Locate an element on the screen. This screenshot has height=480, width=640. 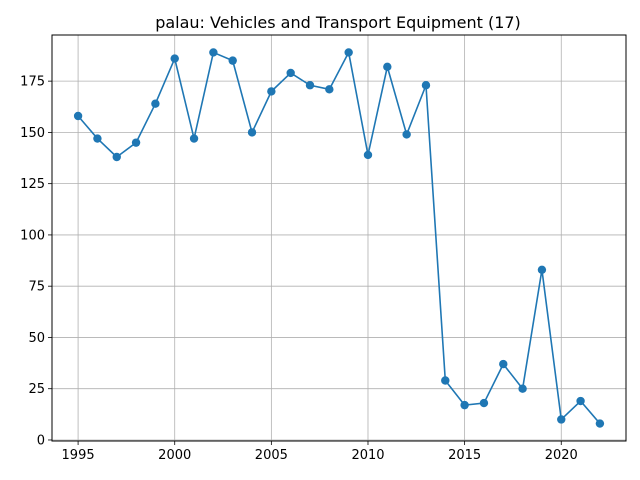
y-tick-label: 50 is located at coordinates (36, 338).